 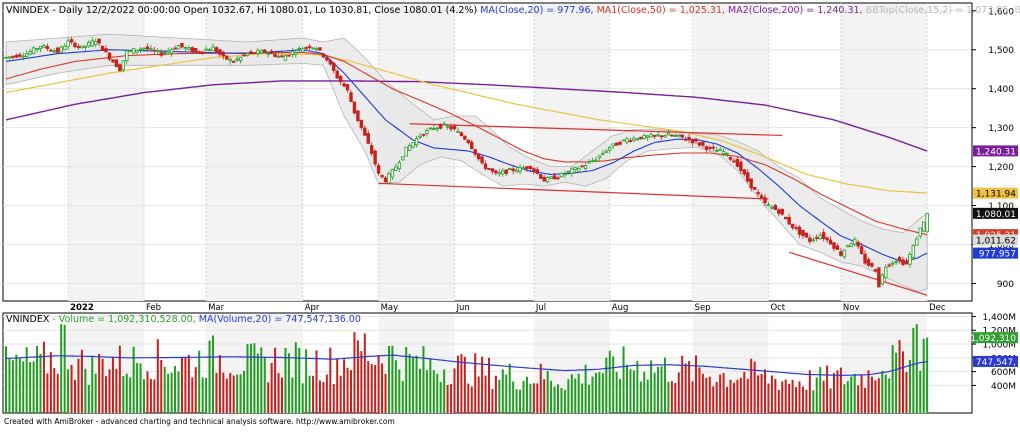 What do you see at coordinates (216, 308) in the screenshot?
I see `month-label: Mar` at bounding box center [216, 308].